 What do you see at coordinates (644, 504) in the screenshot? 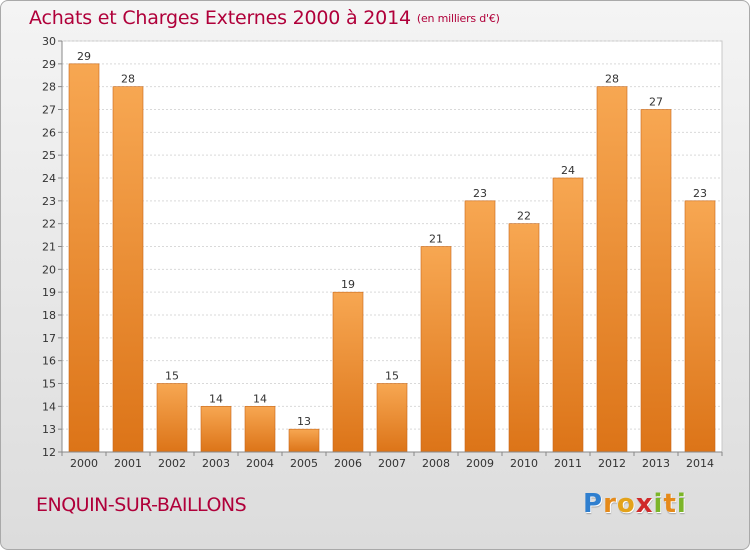
I see `logo-letter: x` at bounding box center [644, 504].